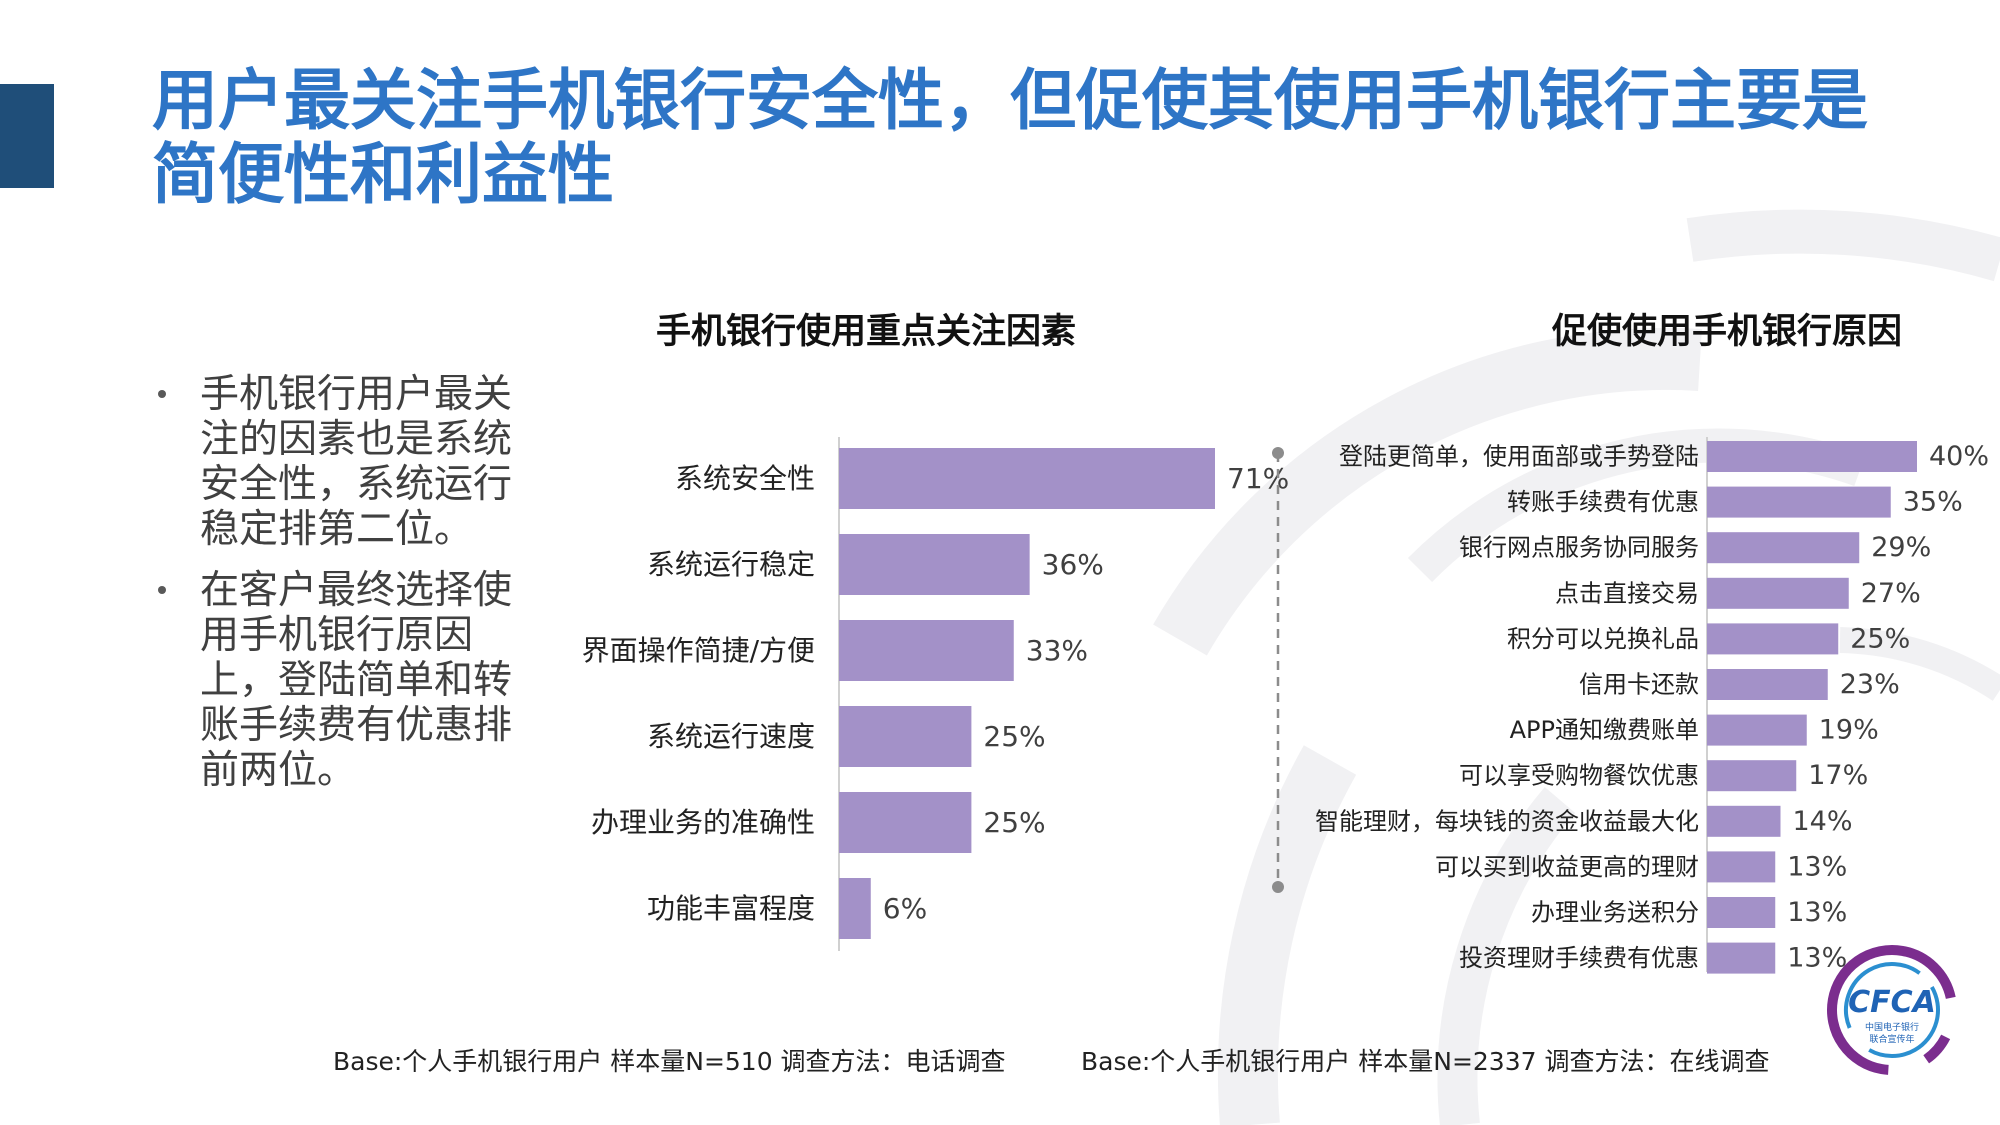 The width and height of the screenshot is (2000, 1125). What do you see at coordinates (1057, 650) in the screenshot?
I see `data-label: 33%` at bounding box center [1057, 650].